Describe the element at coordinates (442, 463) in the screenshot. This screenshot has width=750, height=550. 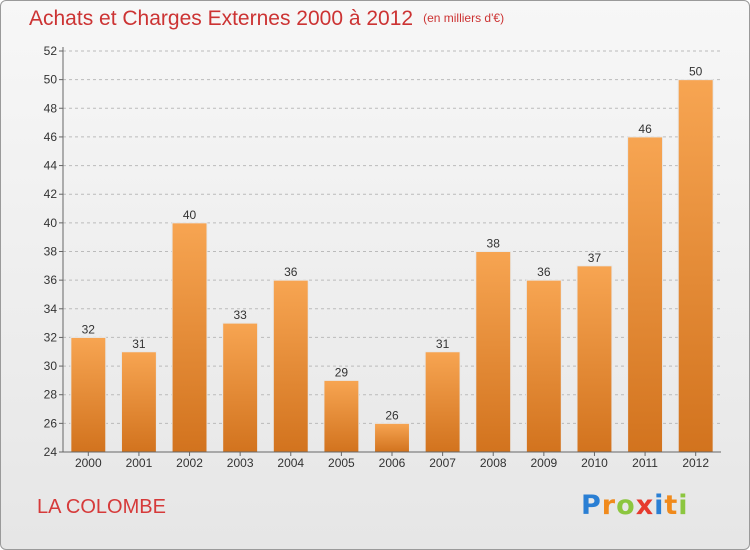
I see `x-tick-label: 2007` at that location.